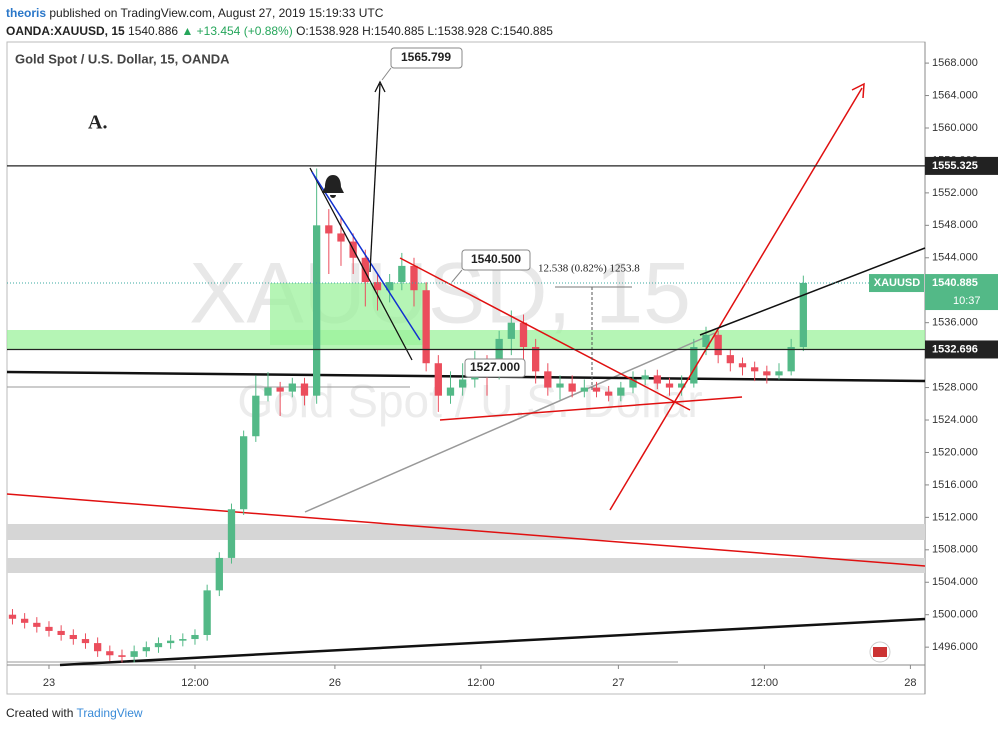 The image size is (998, 731). What do you see at coordinates (955, 225) in the screenshot?
I see `y-tick-label: 1548.000` at bounding box center [955, 225].